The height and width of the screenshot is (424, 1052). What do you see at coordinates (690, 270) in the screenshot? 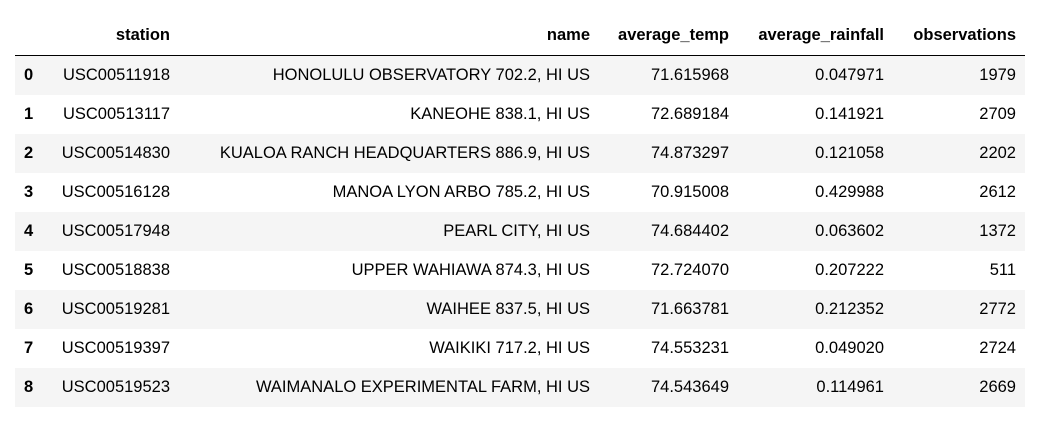
I see `cell-average-temp: 72.724070` at bounding box center [690, 270].